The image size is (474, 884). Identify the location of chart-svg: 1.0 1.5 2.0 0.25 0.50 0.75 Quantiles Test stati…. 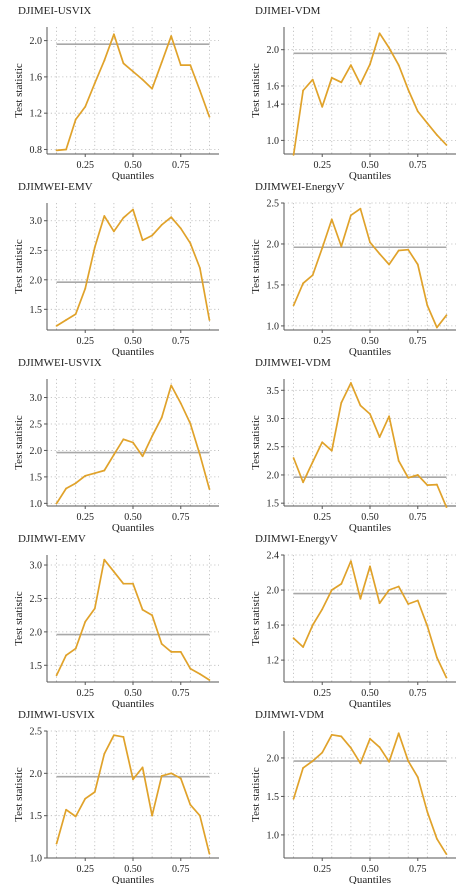
(353, 807).